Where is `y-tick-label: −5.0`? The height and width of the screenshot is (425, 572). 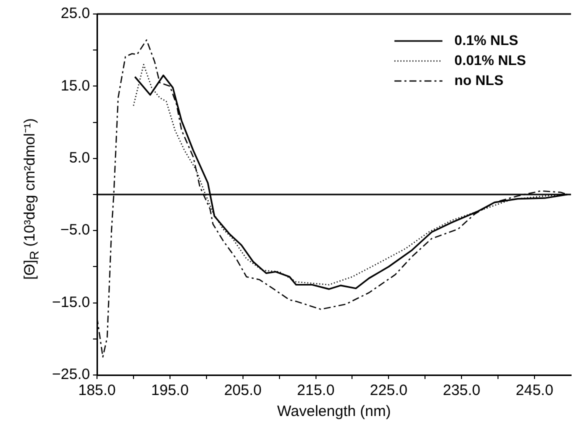
y-tick-label: −5.0 is located at coordinates (75, 230).